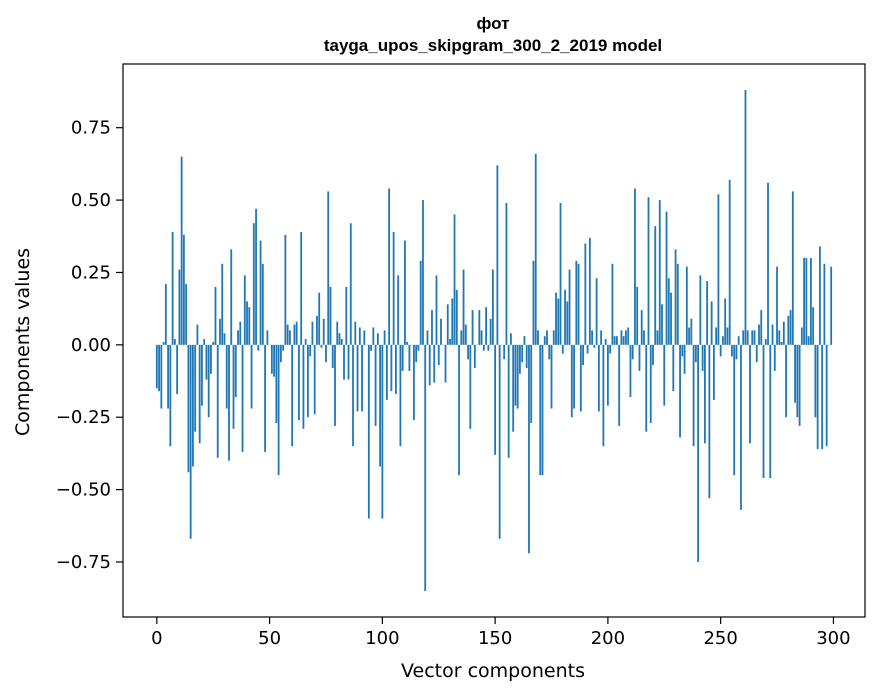 This screenshot has height=696, width=880. I want to click on x-tick-label: 300, so click(833, 638).